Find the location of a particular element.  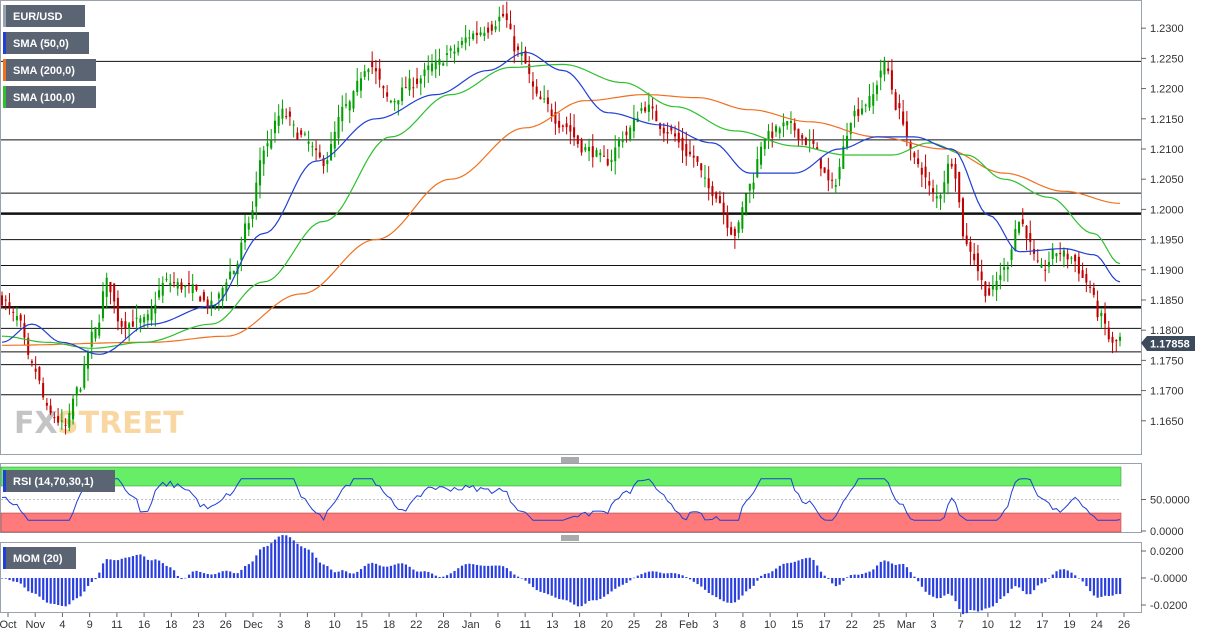

time-tick-label: 18 is located at coordinates (579, 625).